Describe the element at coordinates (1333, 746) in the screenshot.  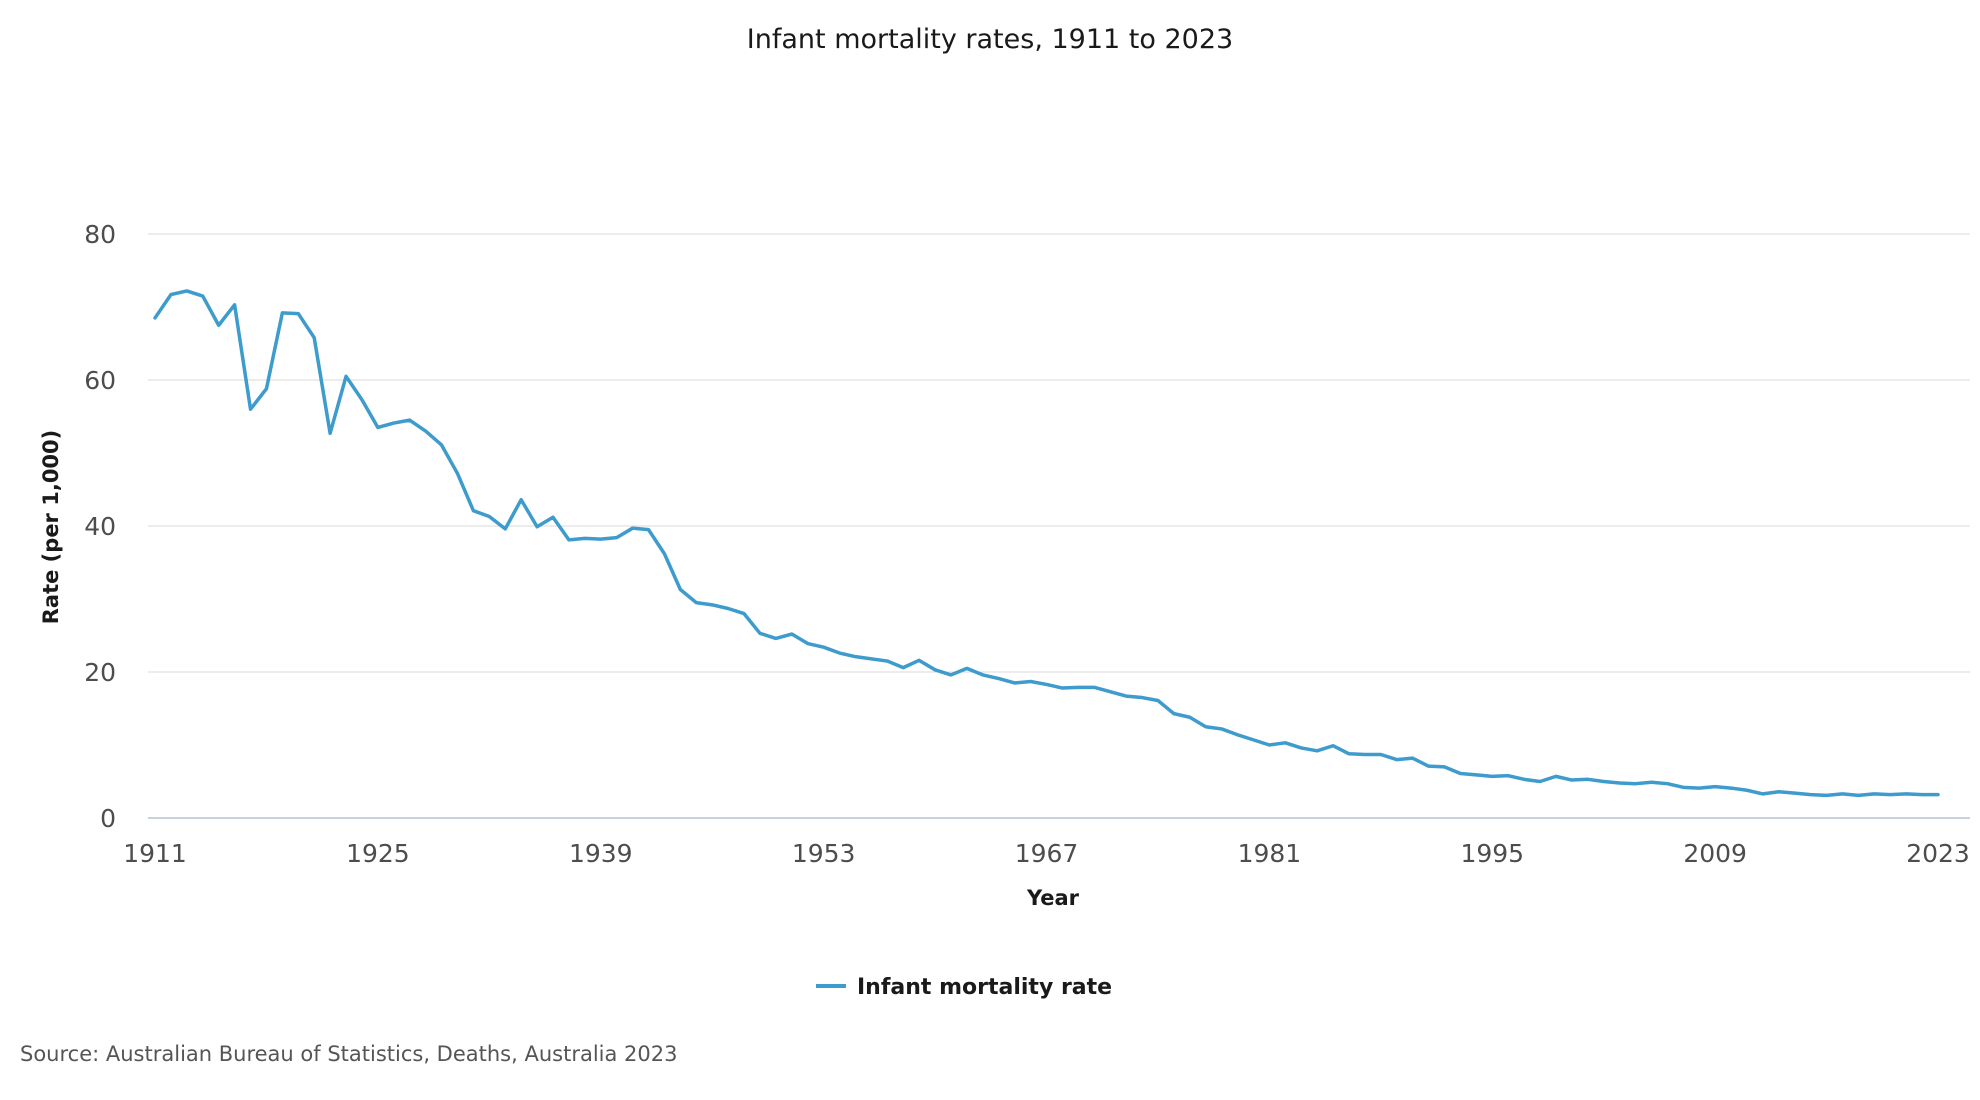
I see `data-point-1985` at that location.